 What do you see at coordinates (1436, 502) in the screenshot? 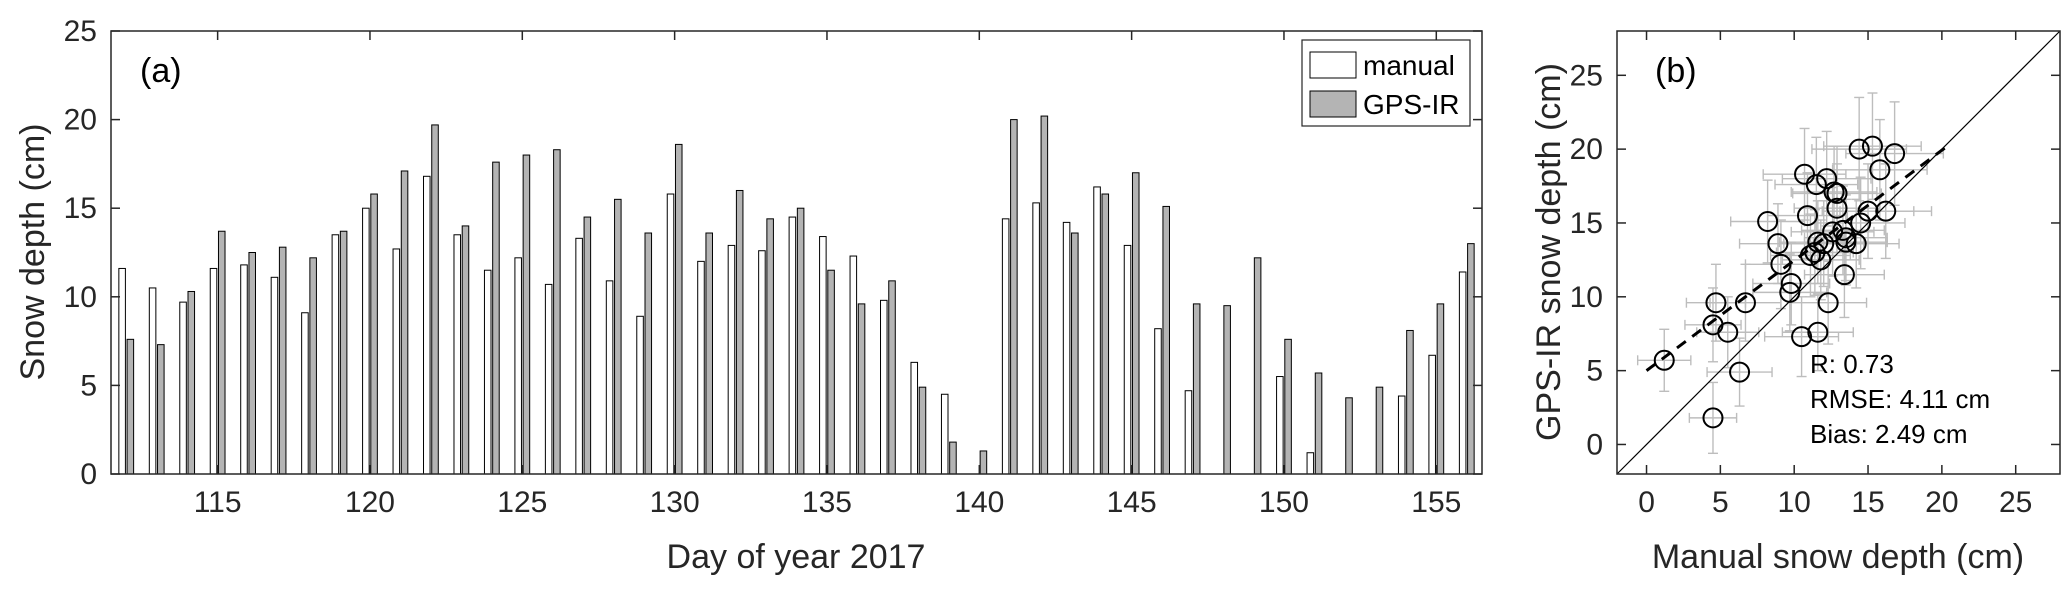
I see `x-tick-label: 155` at bounding box center [1436, 502].